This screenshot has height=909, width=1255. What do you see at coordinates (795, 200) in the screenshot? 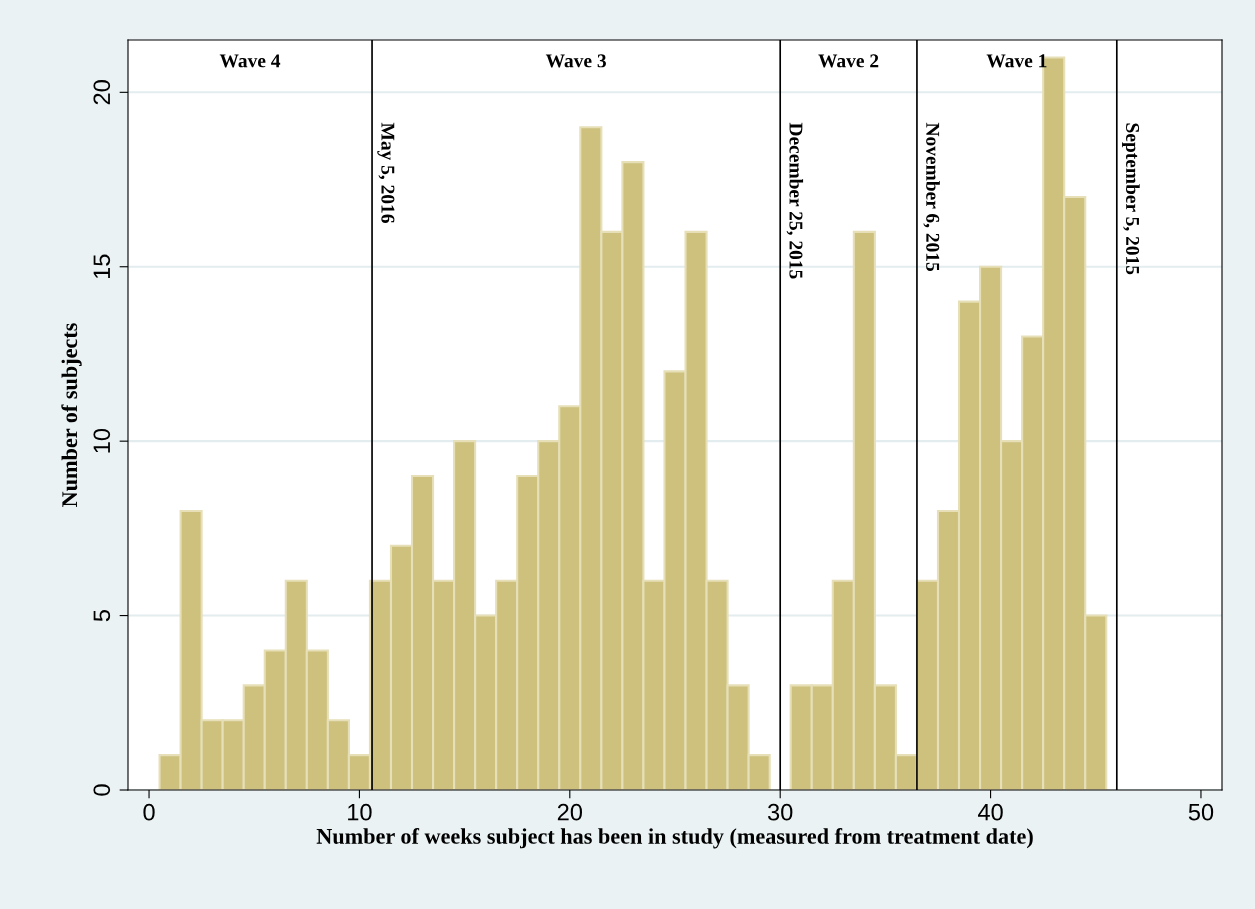
I see `ref-line-label: December 25, 2015` at bounding box center [795, 200].